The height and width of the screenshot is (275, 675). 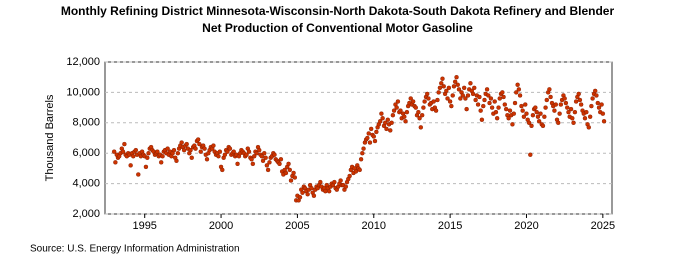 What do you see at coordinates (50, 137) in the screenshot?
I see `y-axis-label: Thousand Barrels` at bounding box center [50, 137].